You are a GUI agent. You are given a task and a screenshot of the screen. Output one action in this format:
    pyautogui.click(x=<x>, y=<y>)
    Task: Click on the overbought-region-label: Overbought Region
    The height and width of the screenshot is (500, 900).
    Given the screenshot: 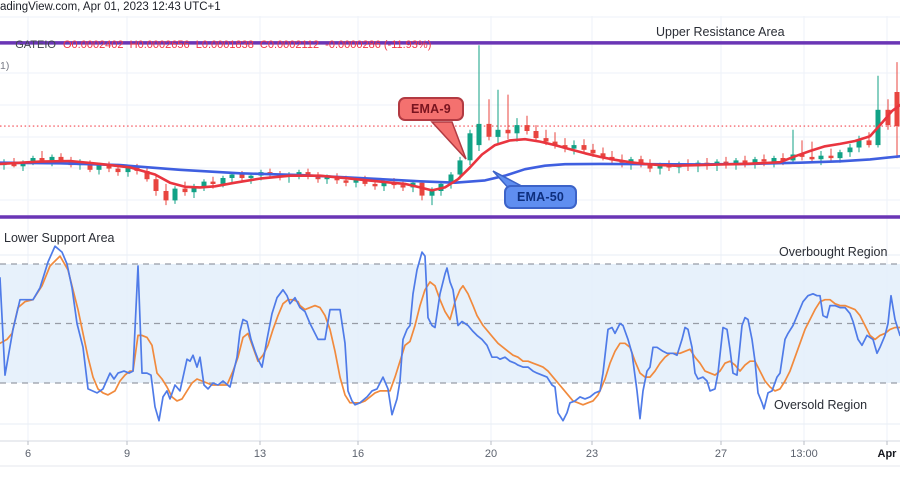 What is the action you would take?
    pyautogui.click(x=833, y=252)
    